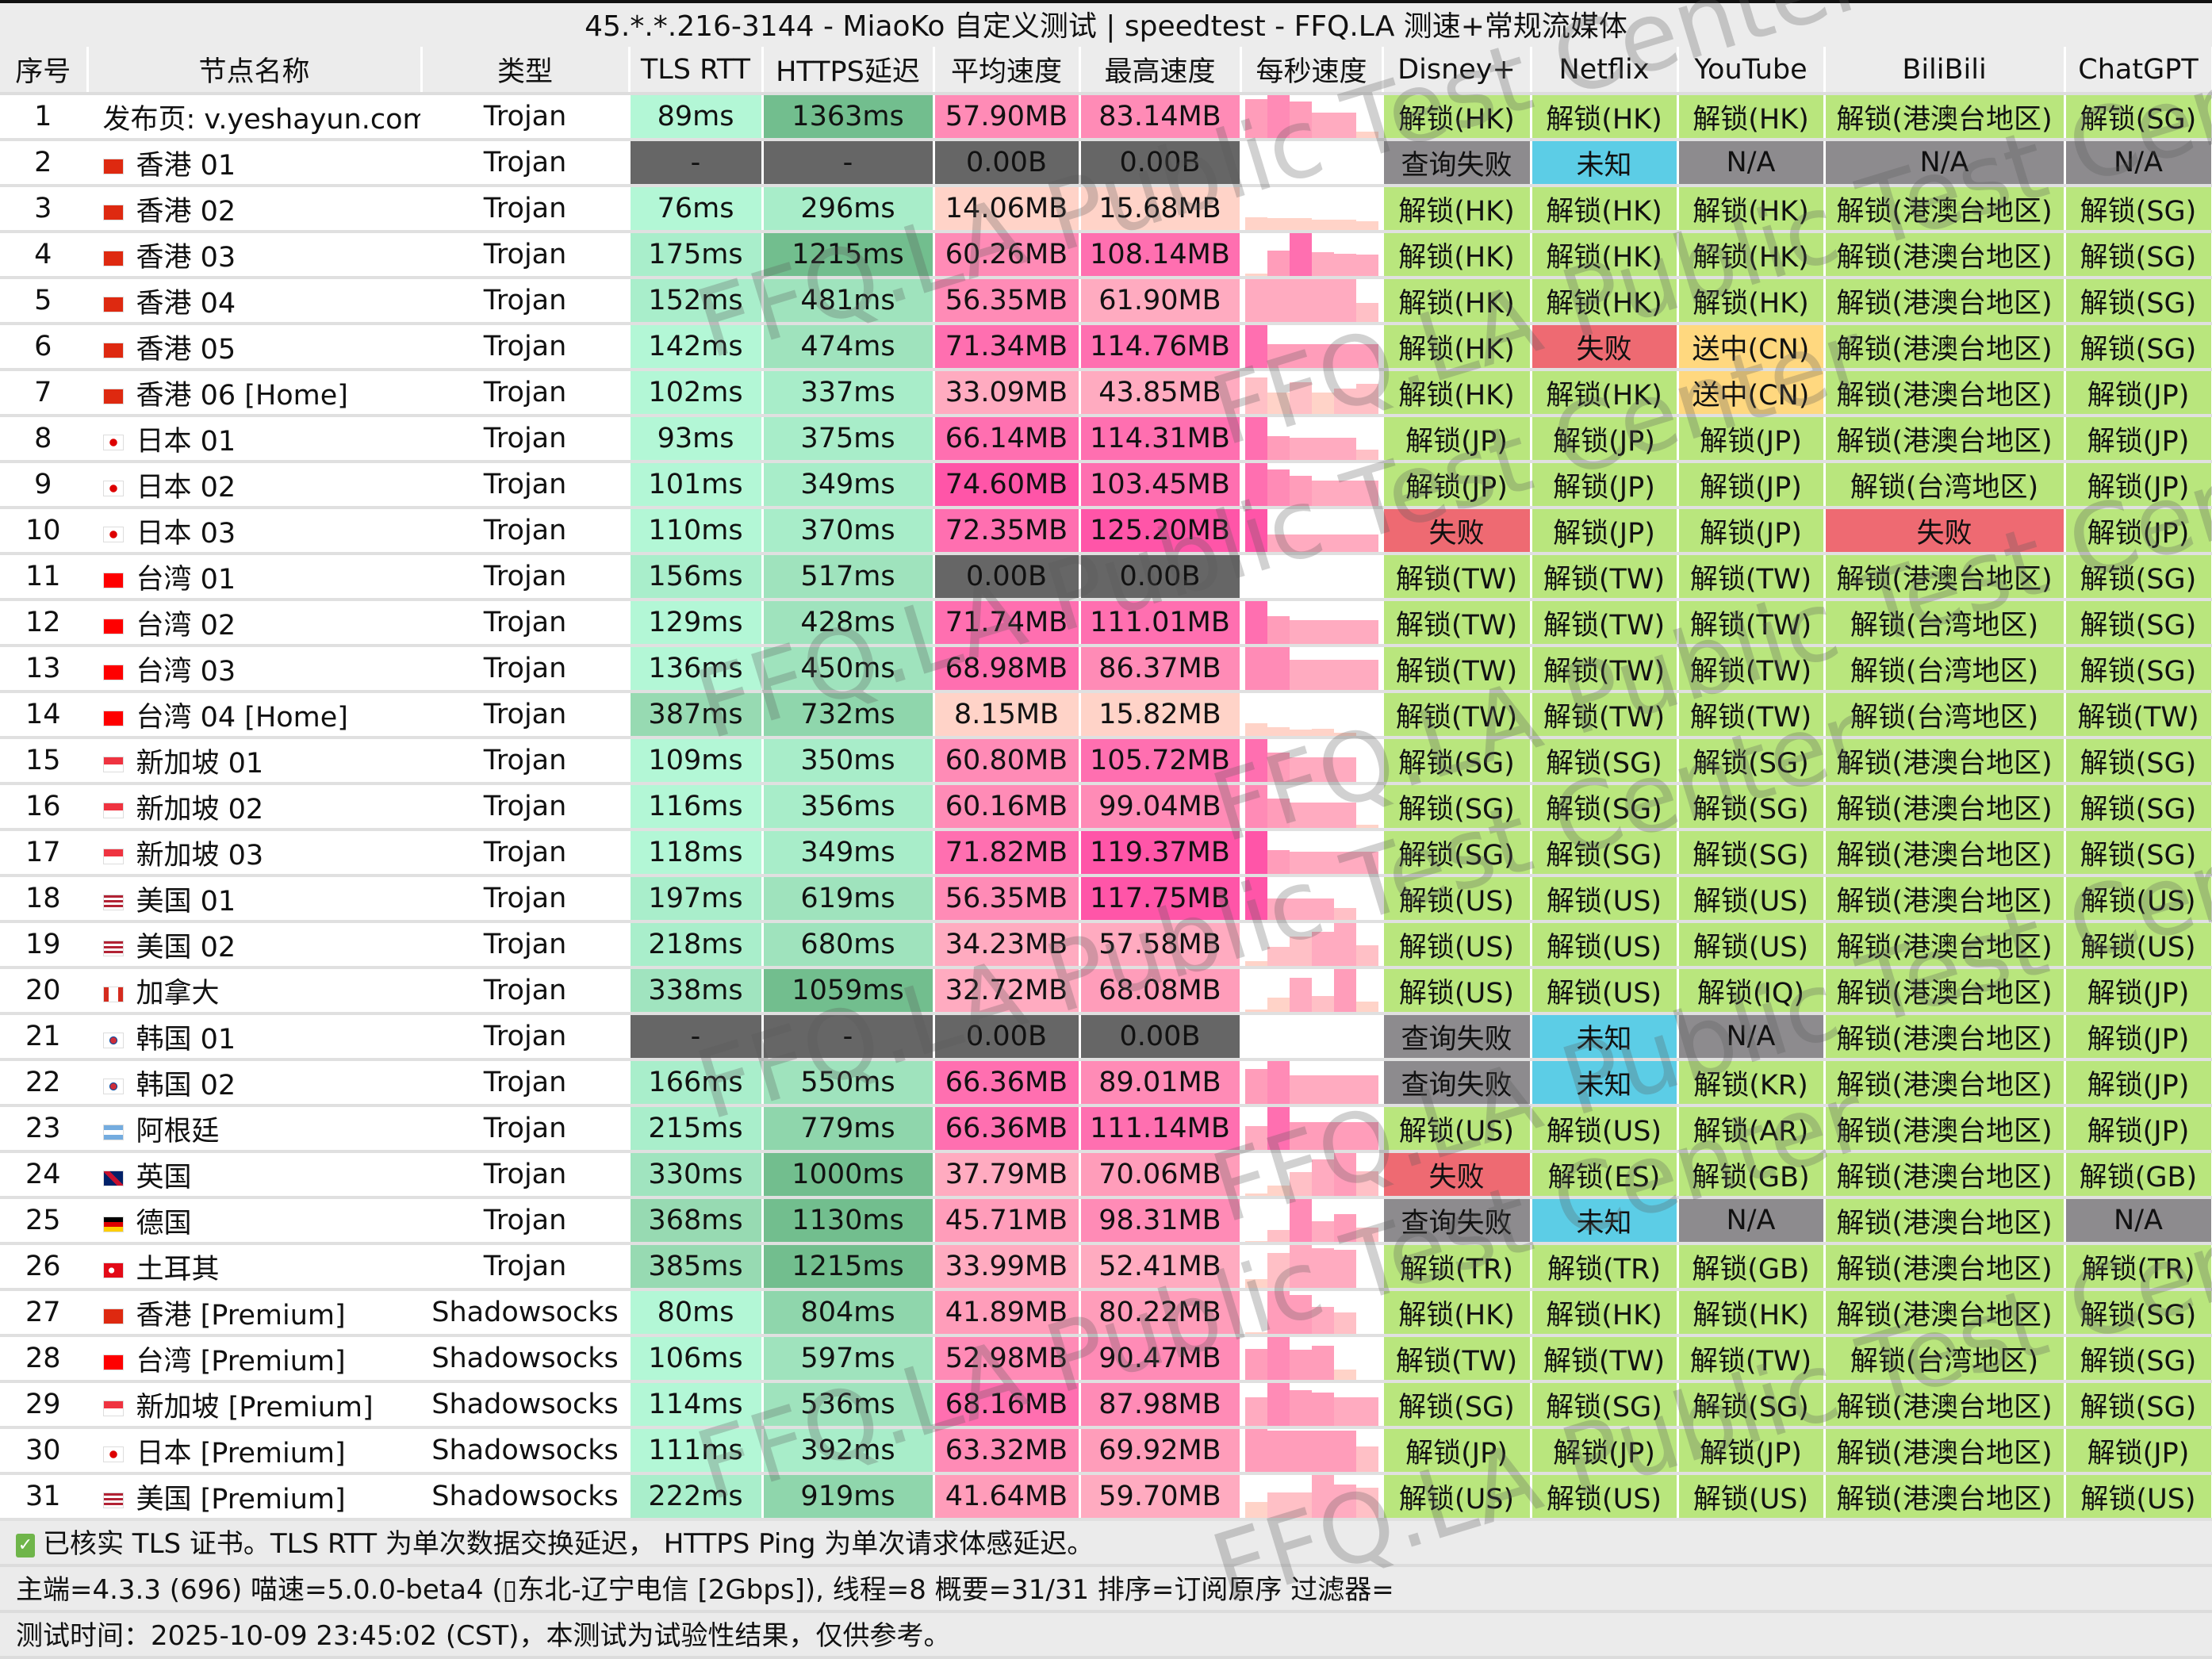  Describe the element at coordinates (1007, 71) in the screenshot. I see `column-header: 平均速度` at that location.